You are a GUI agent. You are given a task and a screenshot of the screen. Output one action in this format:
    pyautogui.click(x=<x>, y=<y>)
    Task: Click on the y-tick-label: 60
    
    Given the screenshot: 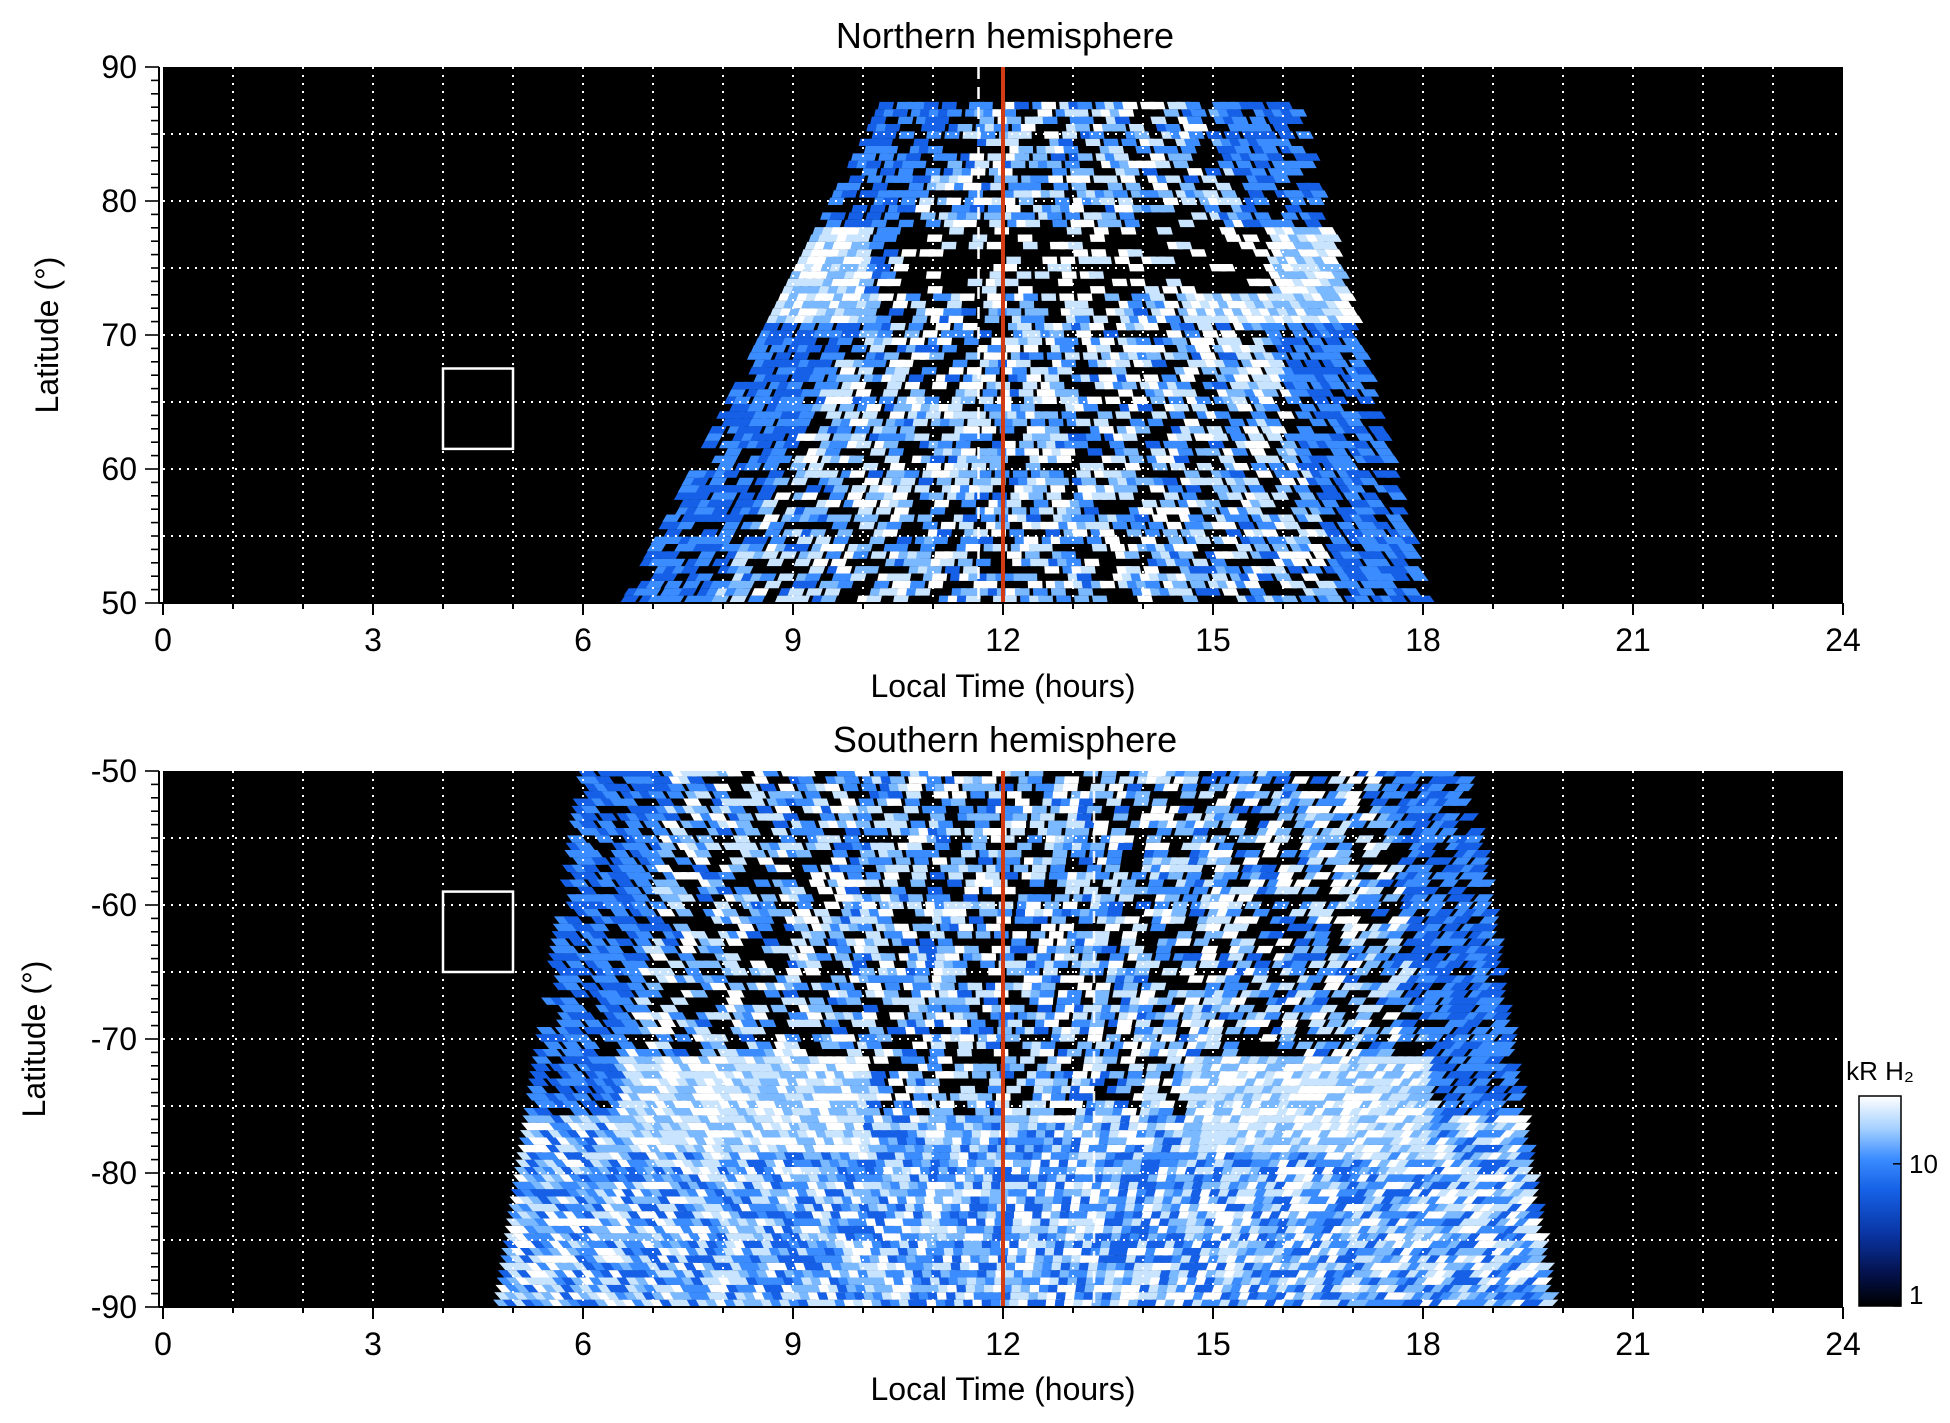 What is the action you would take?
    pyautogui.click(x=119, y=469)
    